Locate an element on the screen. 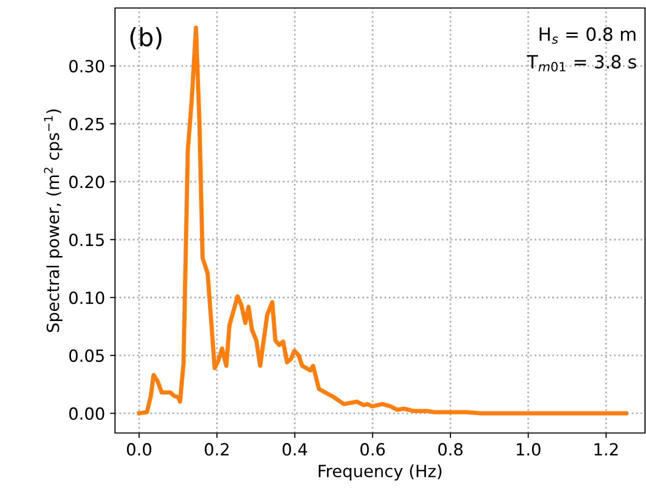 The height and width of the screenshot is (499, 646). x-tick-label: 0.8 is located at coordinates (450, 449).